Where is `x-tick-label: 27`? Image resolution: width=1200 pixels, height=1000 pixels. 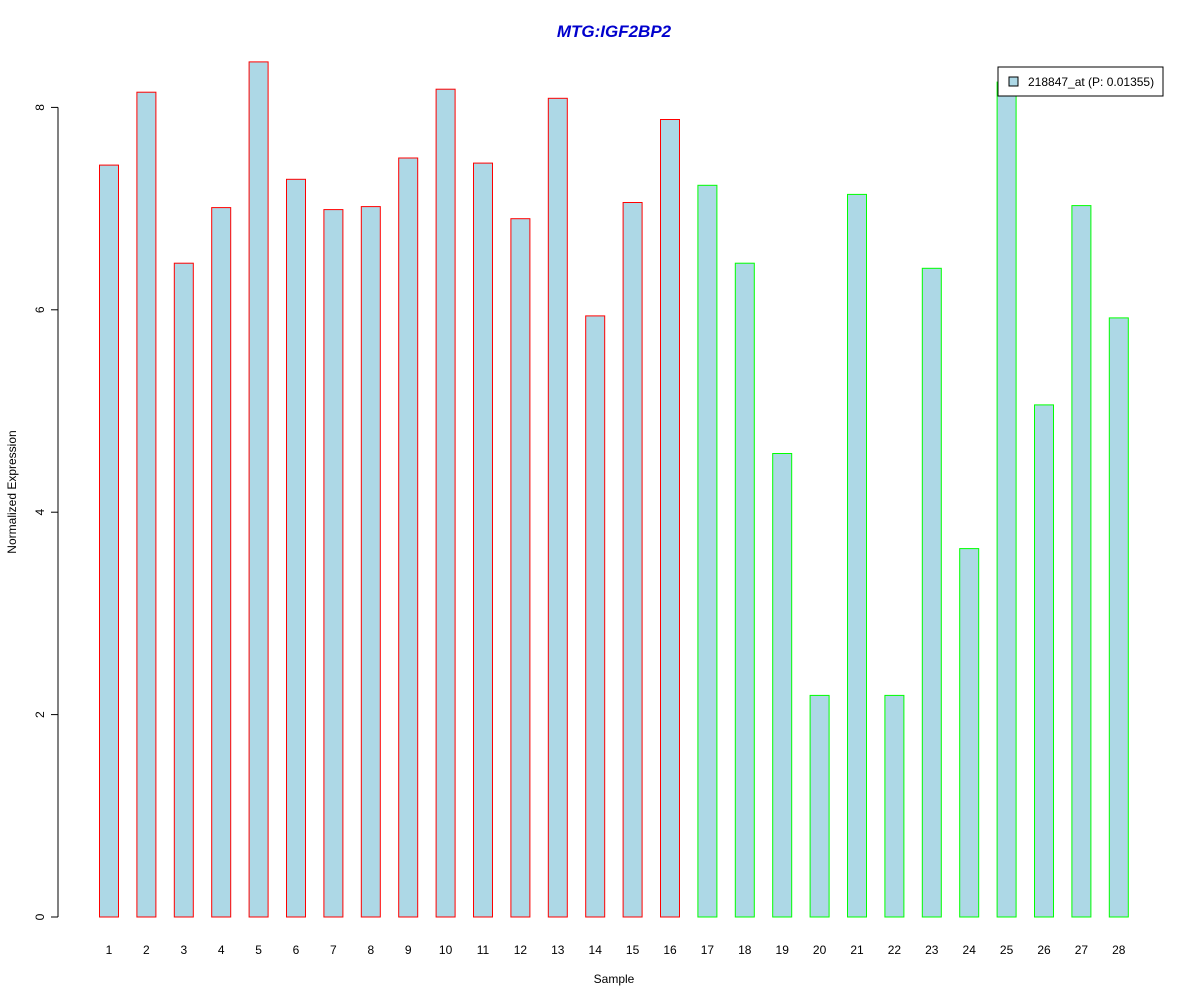 x-tick-label: 27 is located at coordinates (1082, 950).